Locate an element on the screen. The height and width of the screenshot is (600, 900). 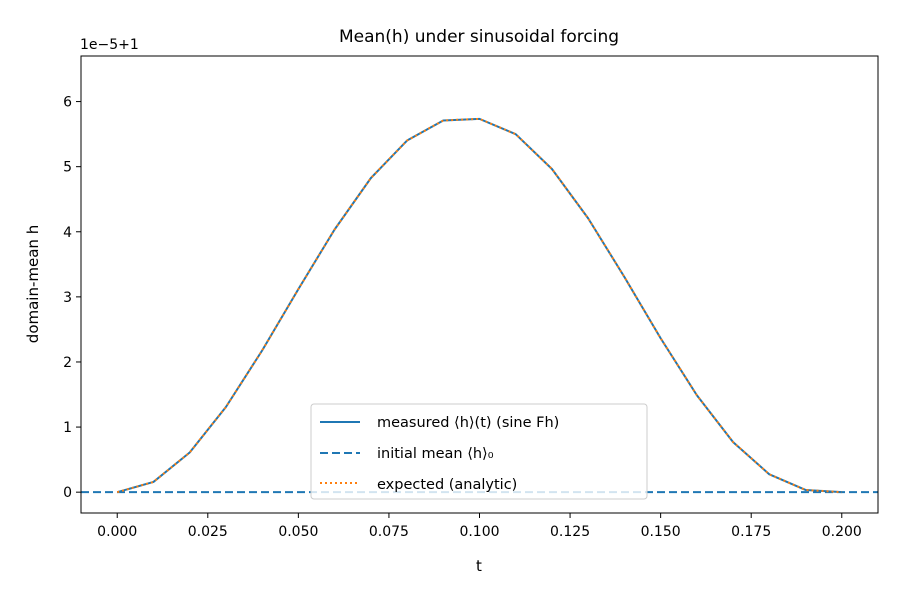
x-tick-label: 0.175 is located at coordinates (751, 532).